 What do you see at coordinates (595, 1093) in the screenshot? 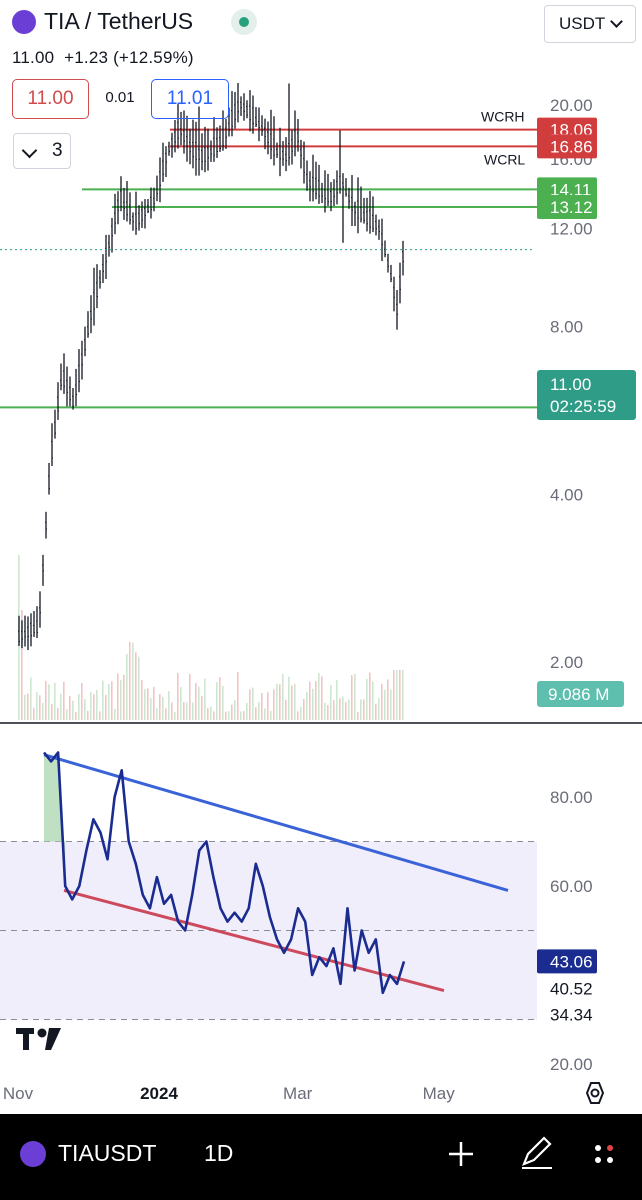
I see `chart-settings-icon` at bounding box center [595, 1093].